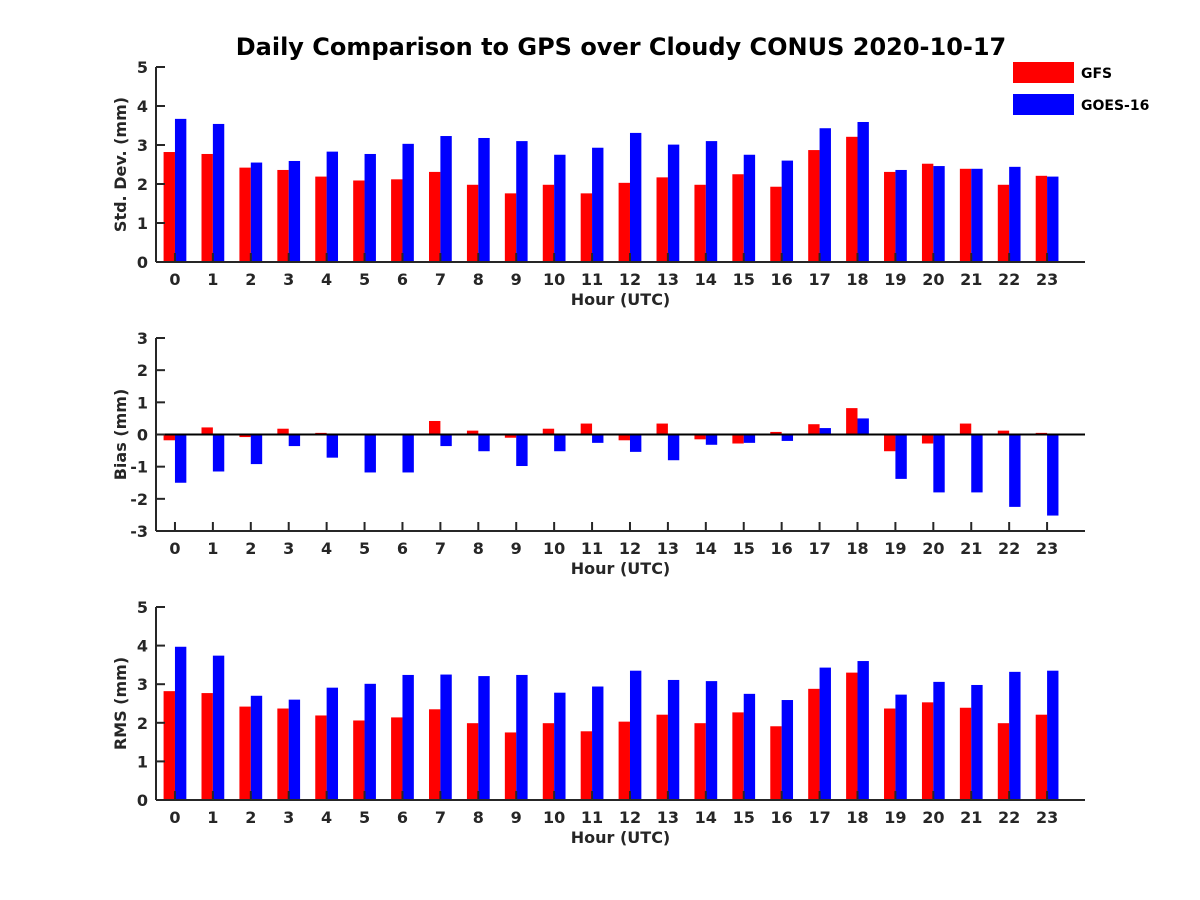 This screenshot has height=900, width=1200. Describe the element at coordinates (250, 817) in the screenshot. I see `x-tick-label: 2` at that location.